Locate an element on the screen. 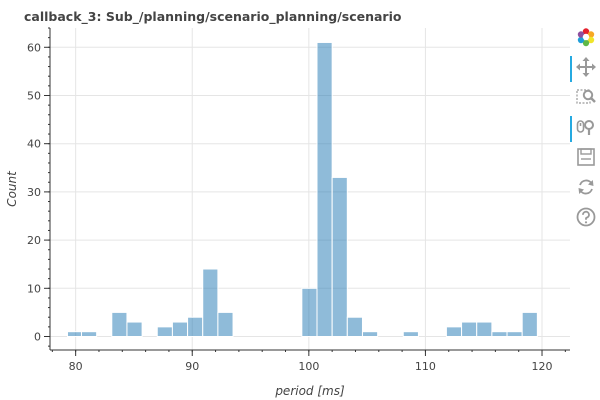  x-axis-label: period [ms] is located at coordinates (309, 391).